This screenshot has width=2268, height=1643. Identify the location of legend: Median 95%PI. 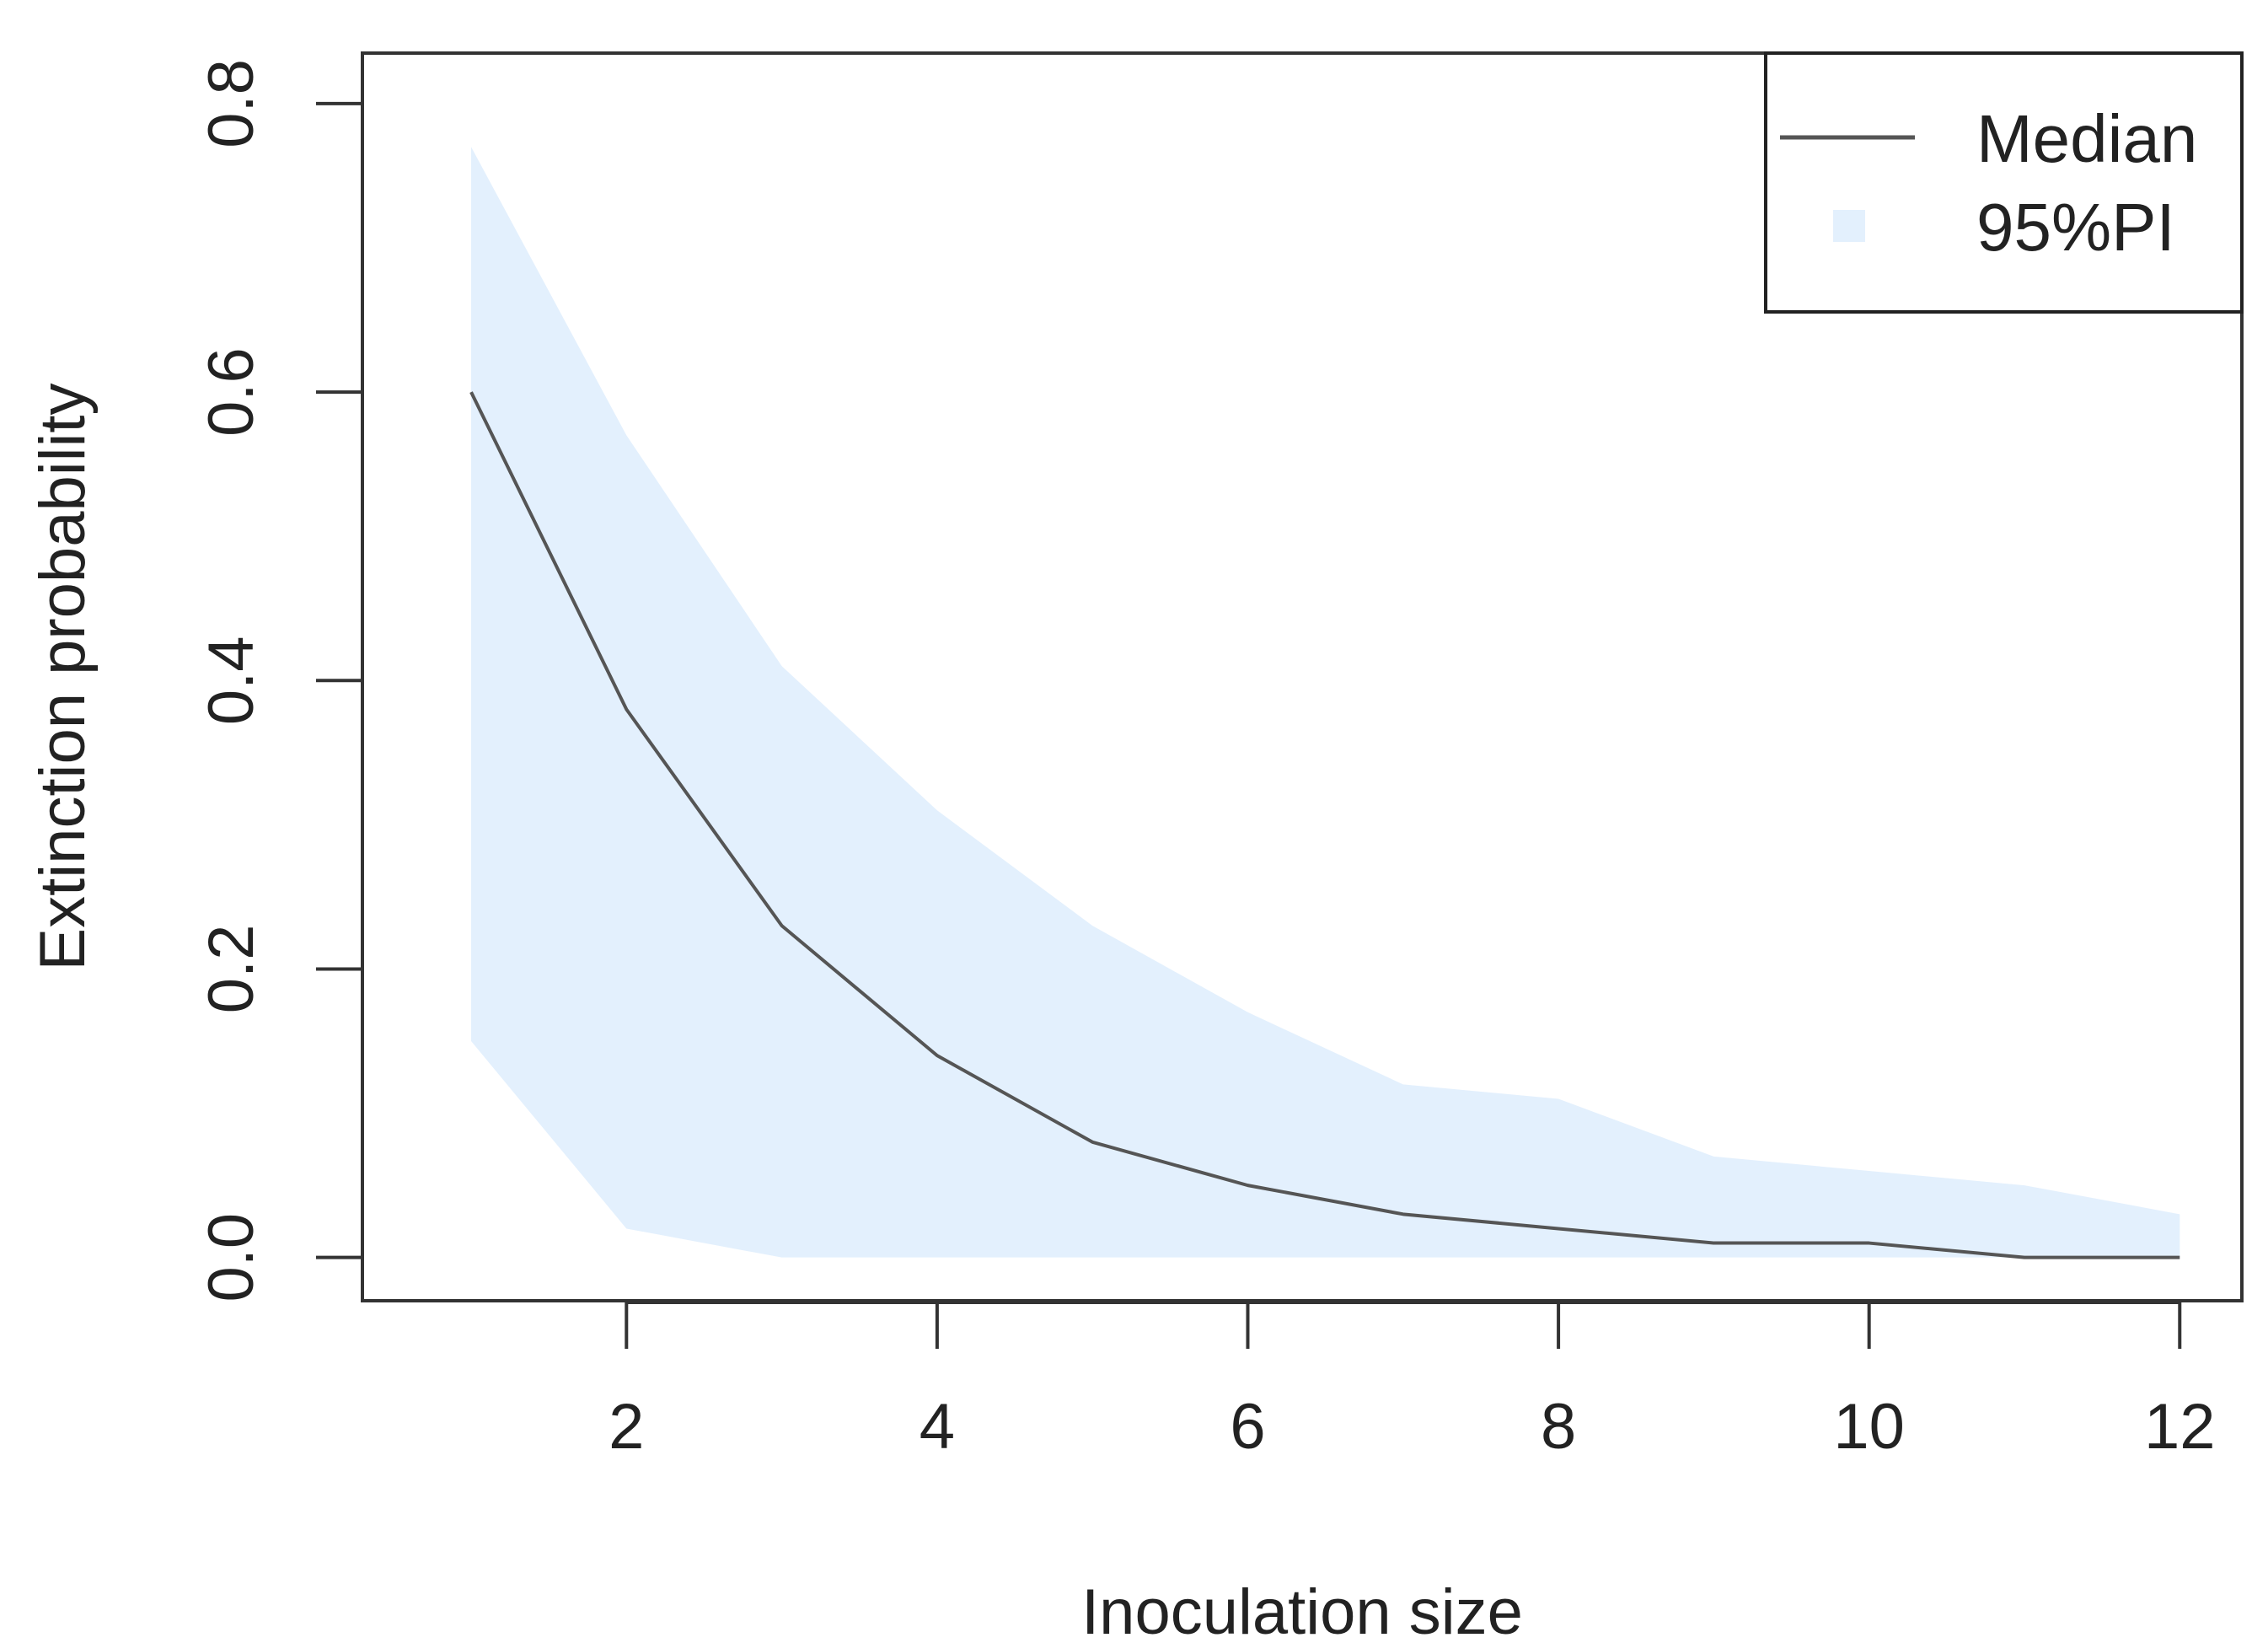
(2004, 182).